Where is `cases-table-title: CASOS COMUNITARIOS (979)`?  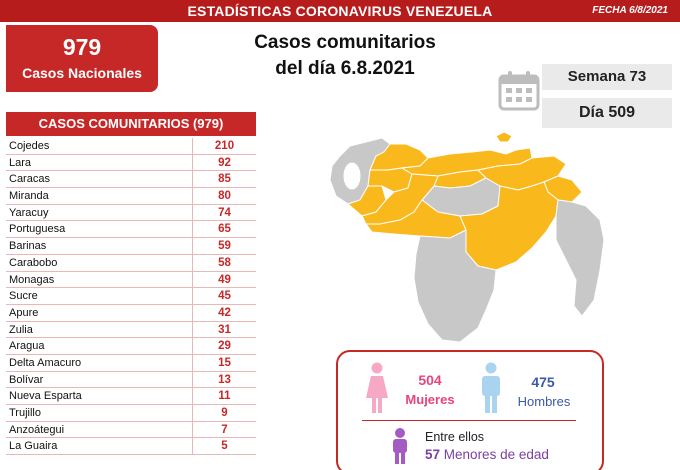 cases-table-title: CASOS COMUNITARIOS (979) is located at coordinates (131, 124).